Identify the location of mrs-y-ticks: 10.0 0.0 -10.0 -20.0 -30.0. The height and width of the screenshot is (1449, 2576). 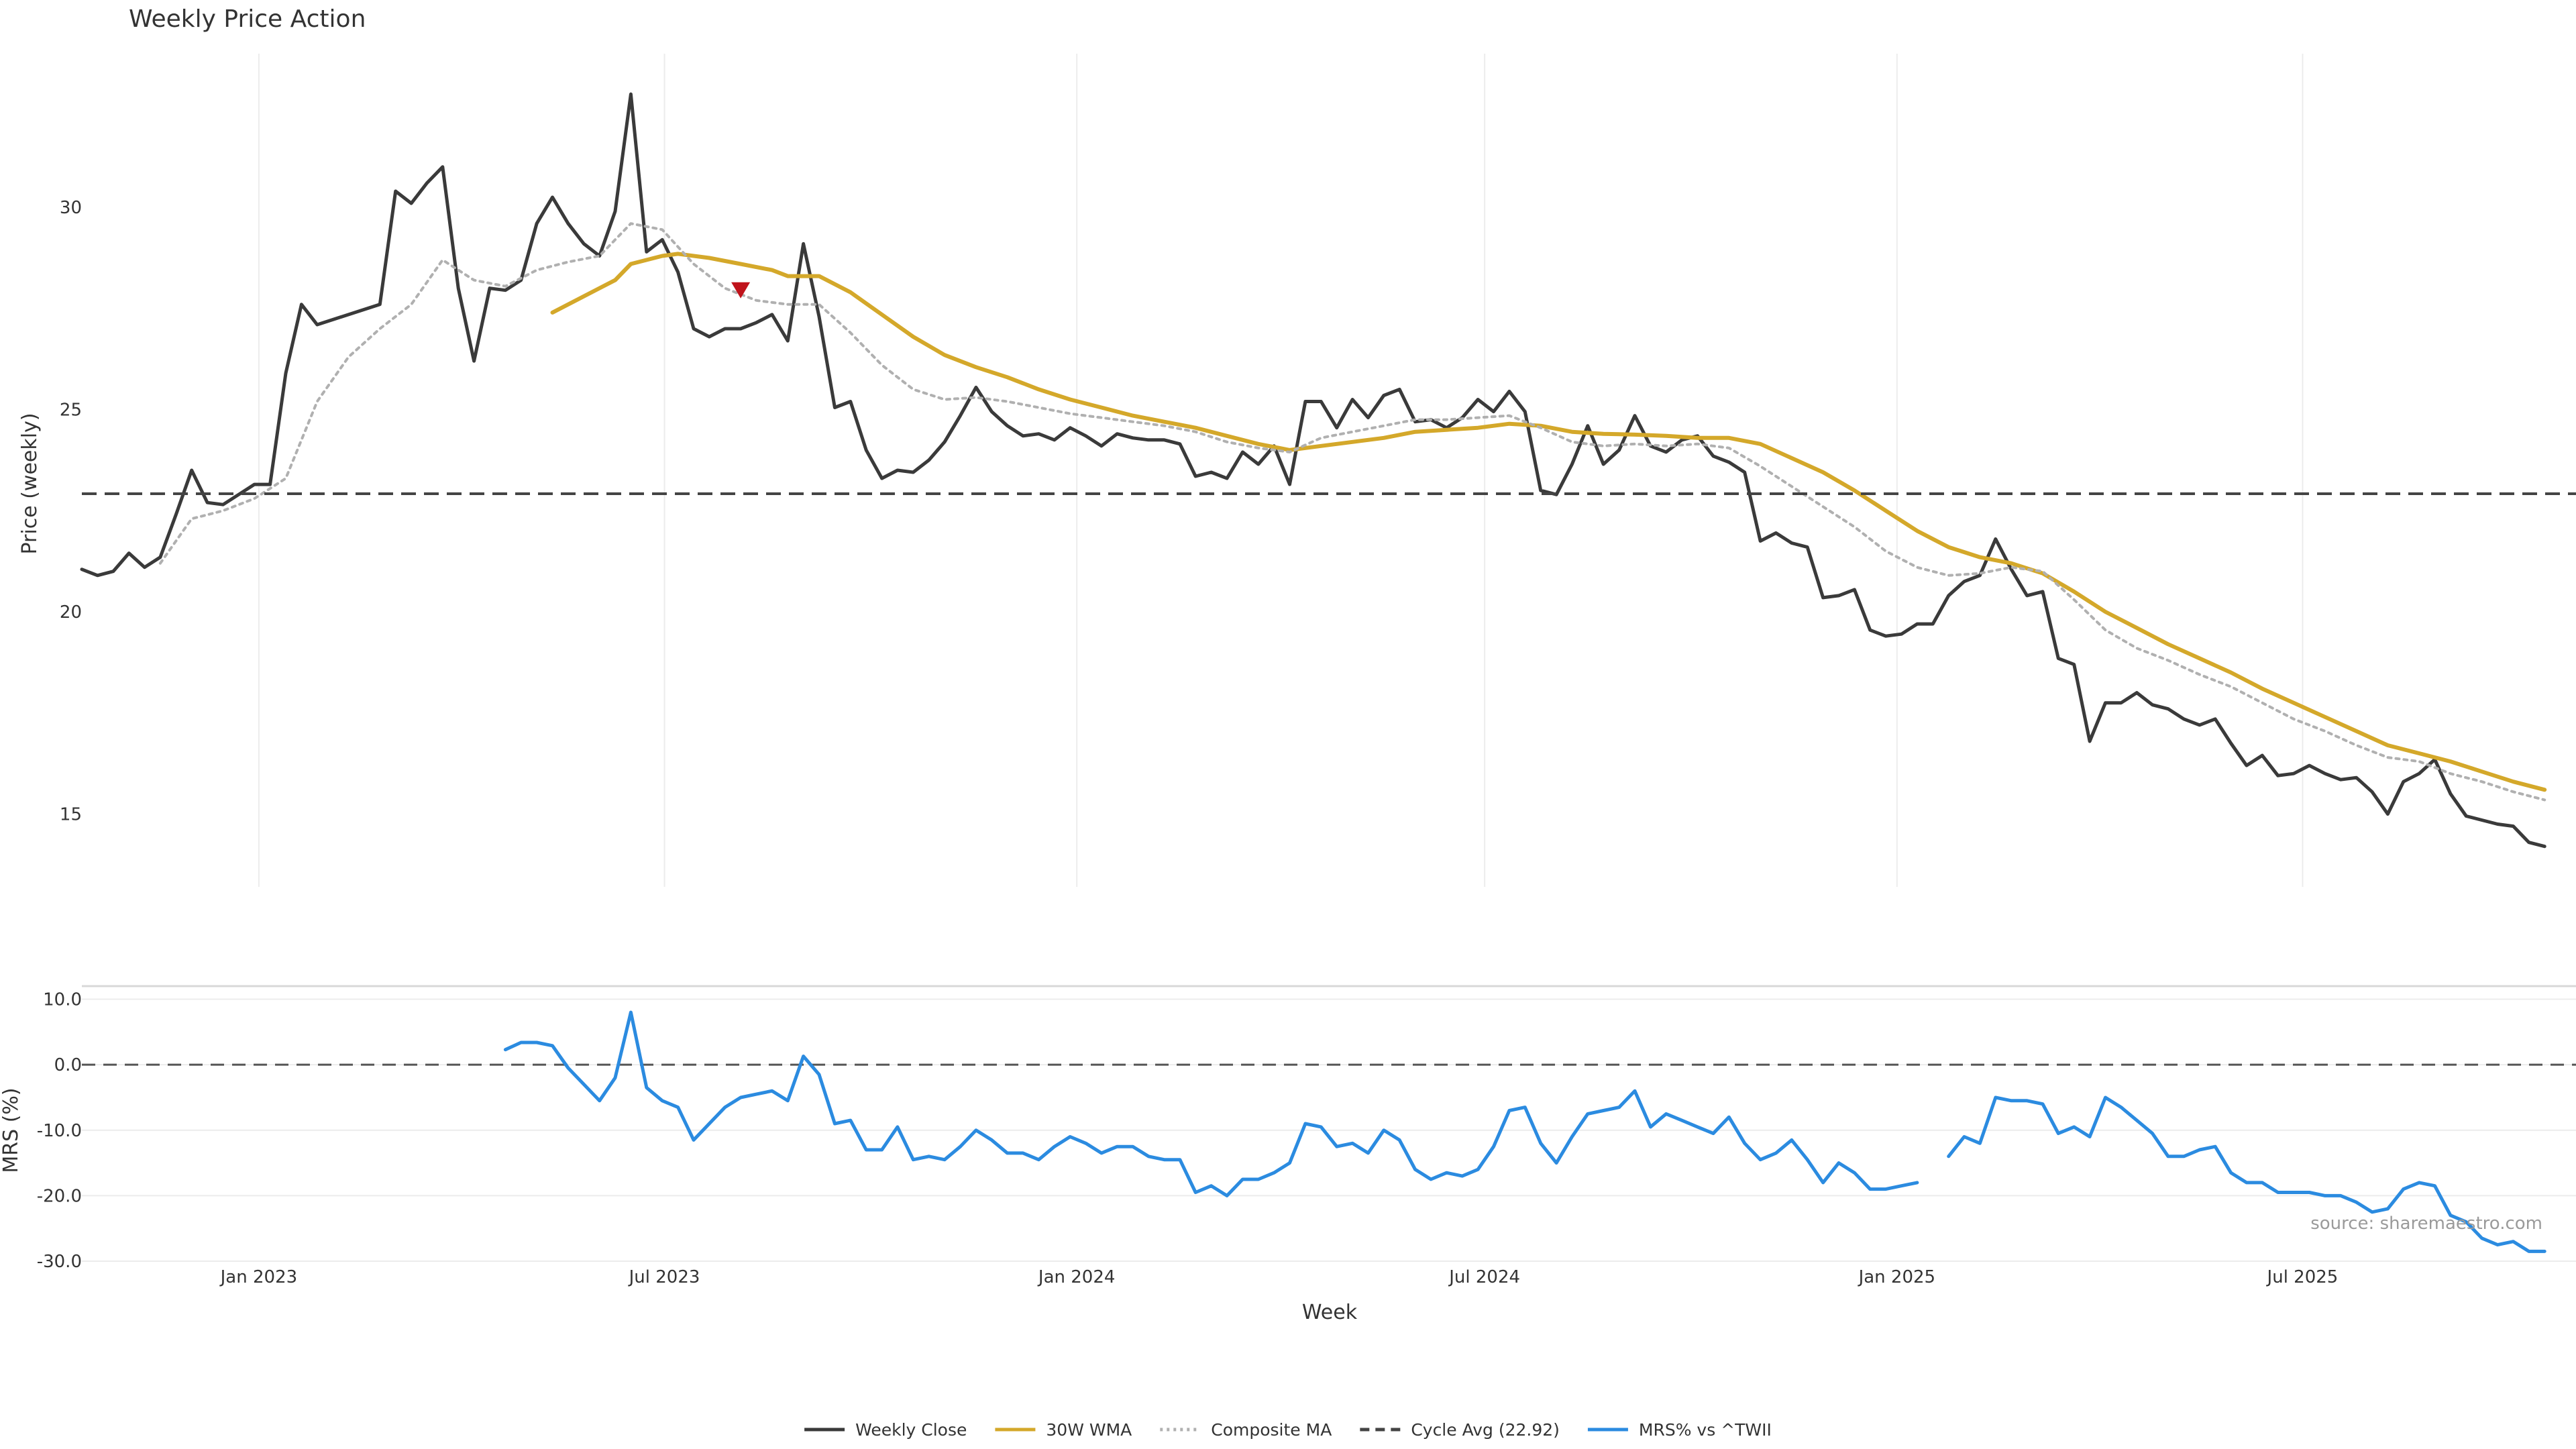
(59, 1131).